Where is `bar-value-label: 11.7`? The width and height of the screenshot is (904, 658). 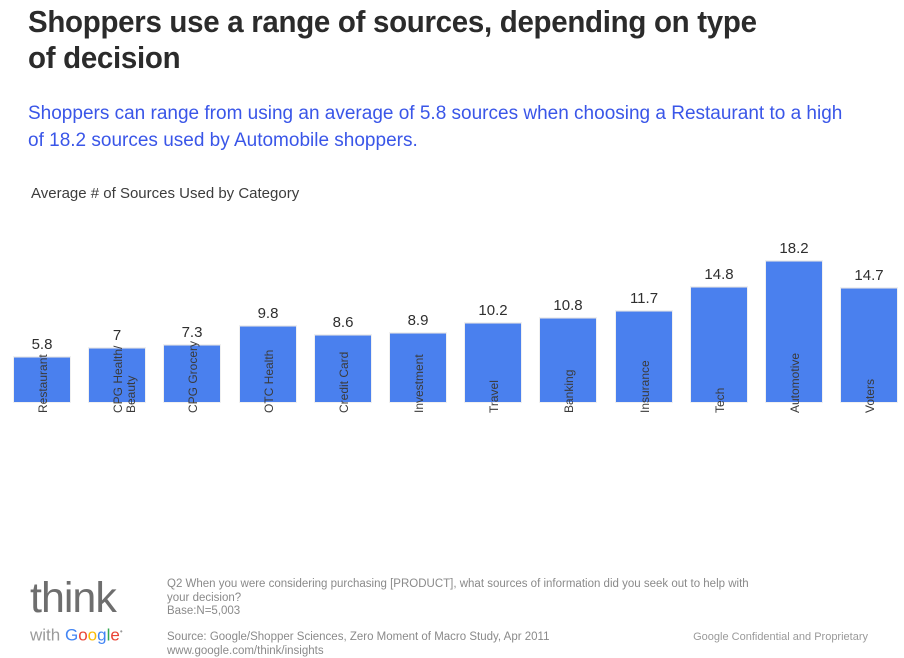
bar-value-label: 11.7 is located at coordinates (644, 299).